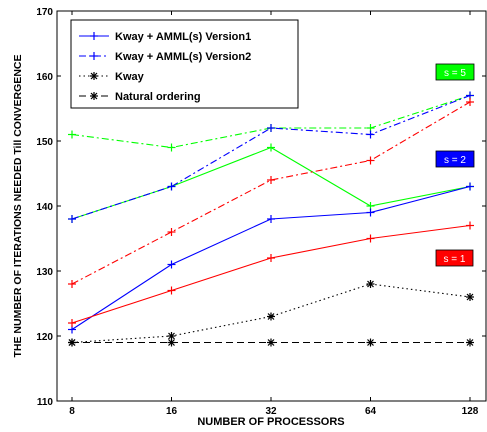 This screenshot has height=432, width=487. I want to click on series-natural-ordering, so click(271, 342).